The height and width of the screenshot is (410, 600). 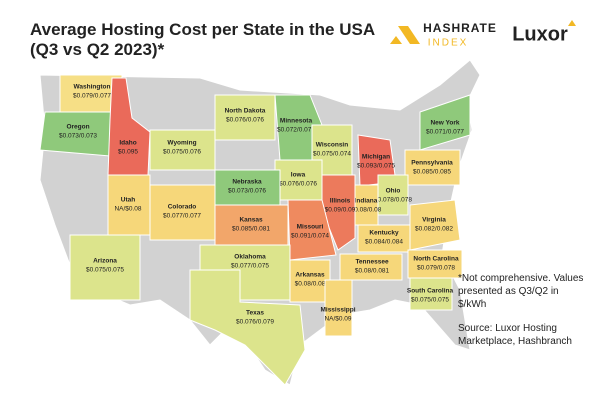 What do you see at coordinates (332, 154) in the screenshot?
I see `state-value: $0.075/0.074` at bounding box center [332, 154].